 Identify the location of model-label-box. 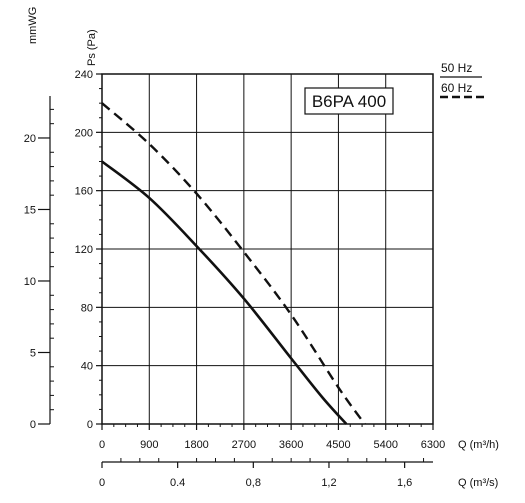
(349, 101).